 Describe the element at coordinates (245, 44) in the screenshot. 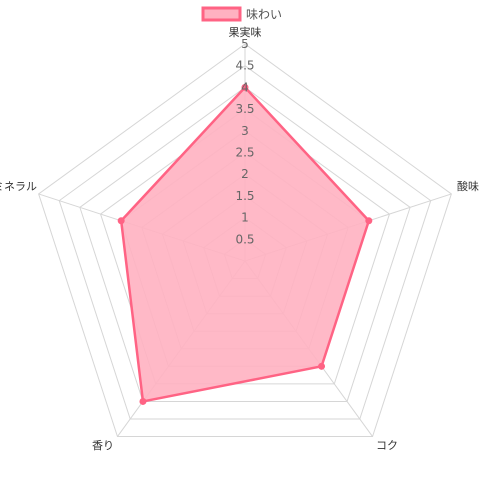

I see `tick-label: 5` at that location.